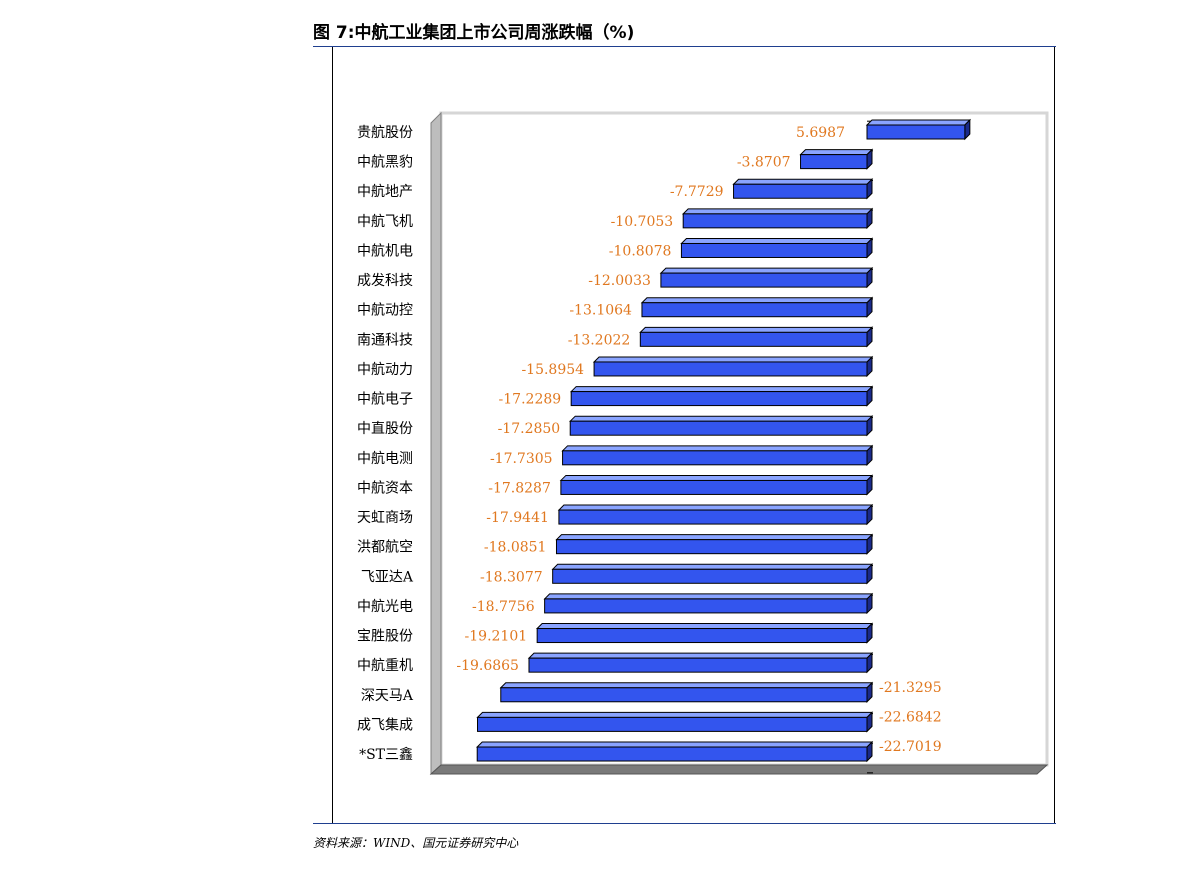  Describe the element at coordinates (332, 435) in the screenshot. I see `frame-left-border` at that location.